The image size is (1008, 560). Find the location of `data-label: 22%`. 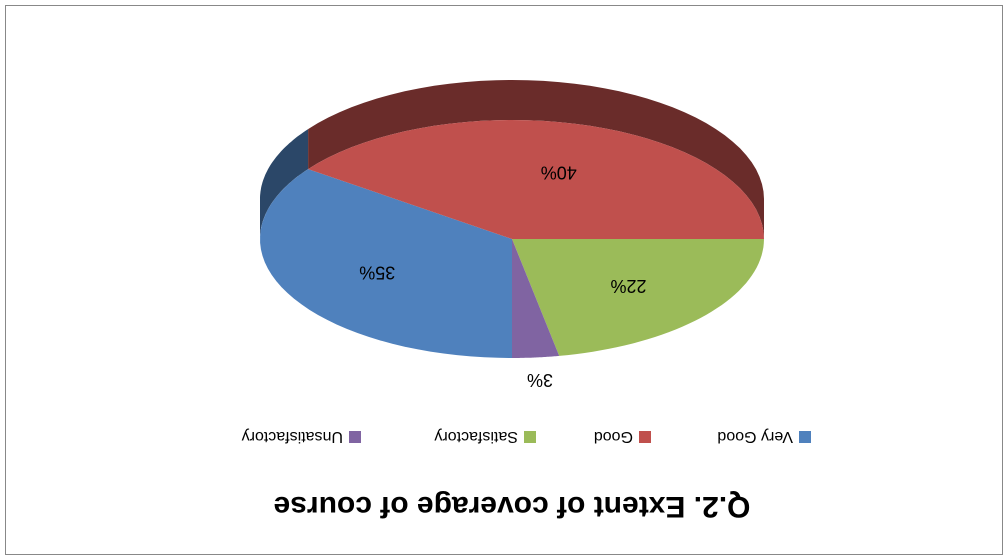

data-label: 22% is located at coordinates (628, 286).